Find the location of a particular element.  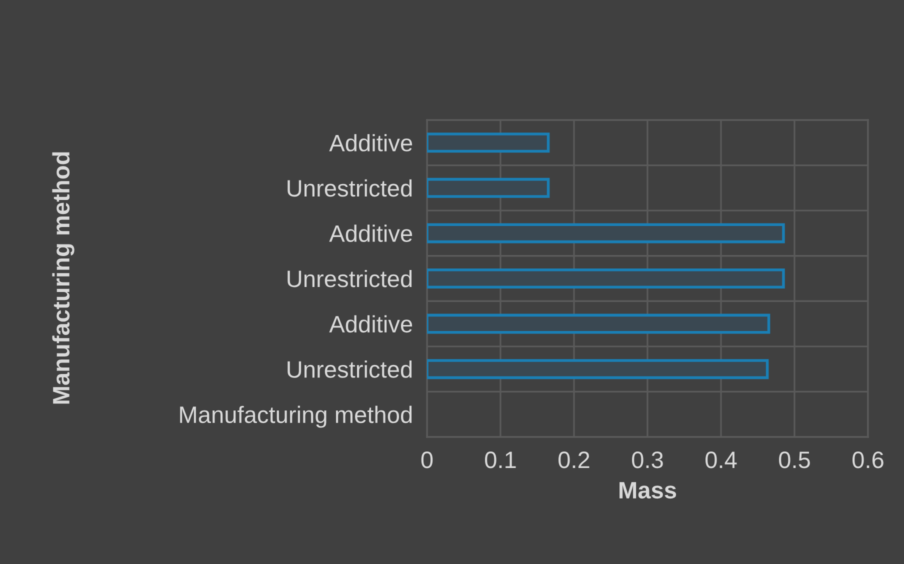

x-tick-label: 0.2 is located at coordinates (574, 460).